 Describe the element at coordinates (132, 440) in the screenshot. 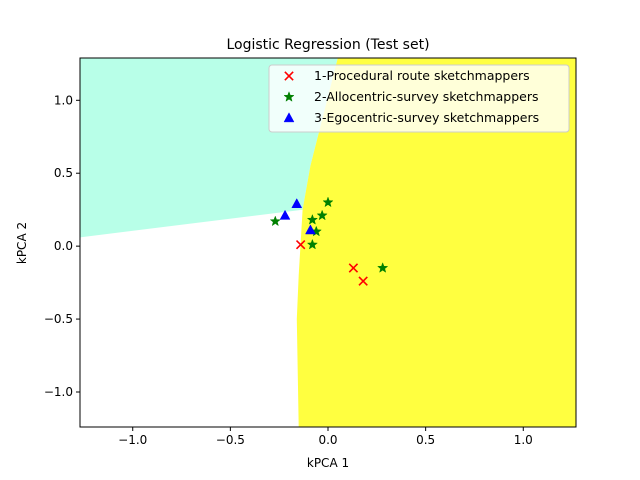

I see `x-tick-label: −1.0` at that location.